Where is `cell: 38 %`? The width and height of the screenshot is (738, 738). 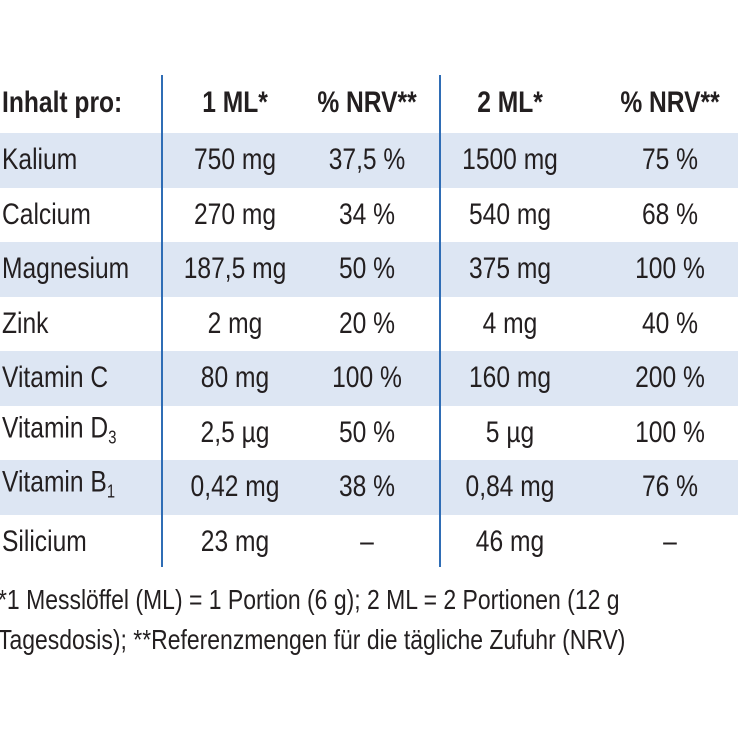 cell: 38 % is located at coordinates (367, 487).